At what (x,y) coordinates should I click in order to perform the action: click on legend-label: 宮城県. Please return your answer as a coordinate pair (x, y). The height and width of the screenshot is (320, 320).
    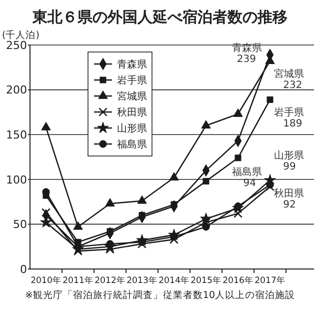
    Looking at the image, I should click on (132, 96).